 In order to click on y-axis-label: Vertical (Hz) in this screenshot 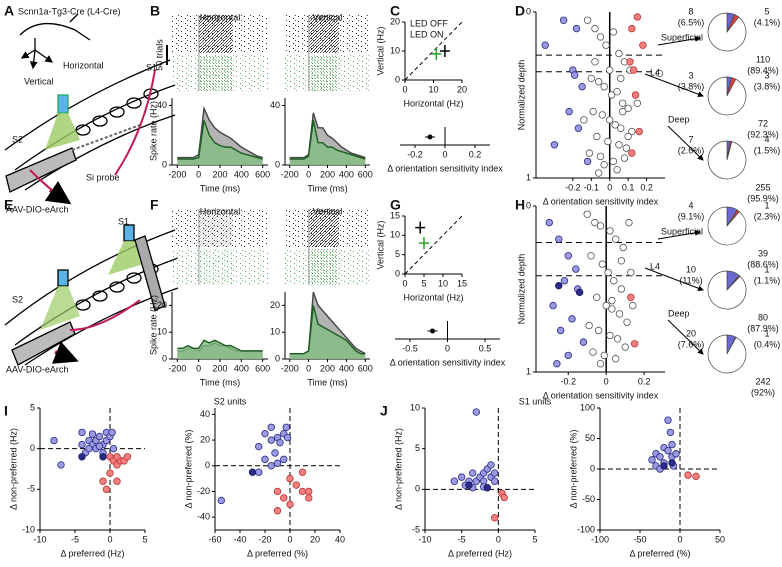, I will do `click(380, 50)`.